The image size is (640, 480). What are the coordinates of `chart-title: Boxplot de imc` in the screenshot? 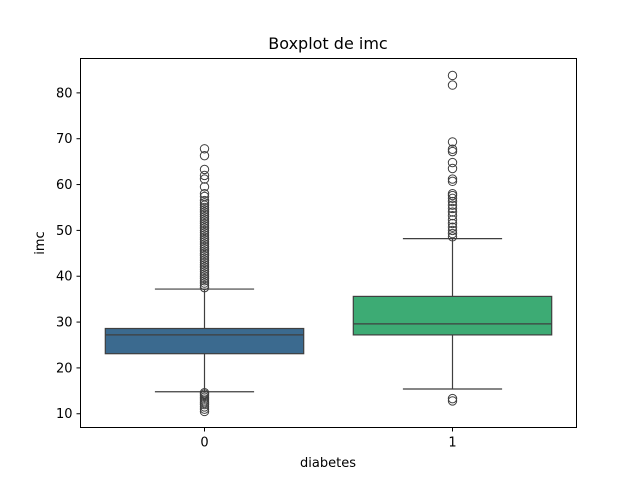 It's located at (327, 43).